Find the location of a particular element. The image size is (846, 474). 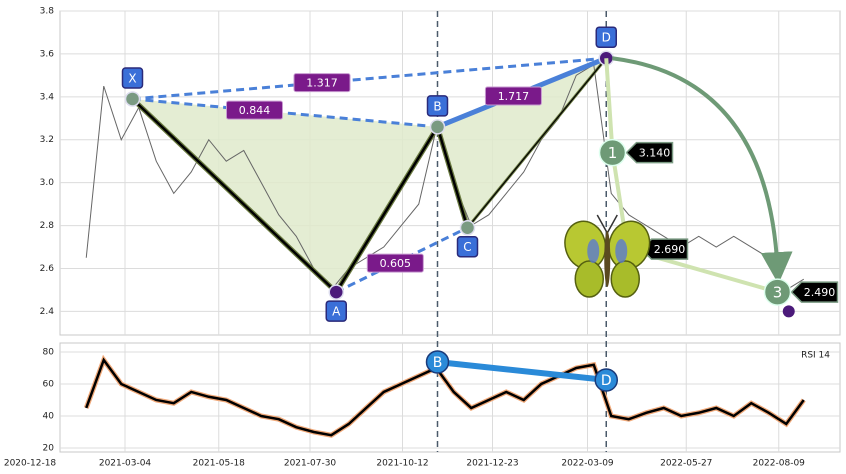

ratio-label: 0.844 is located at coordinates (255, 110).